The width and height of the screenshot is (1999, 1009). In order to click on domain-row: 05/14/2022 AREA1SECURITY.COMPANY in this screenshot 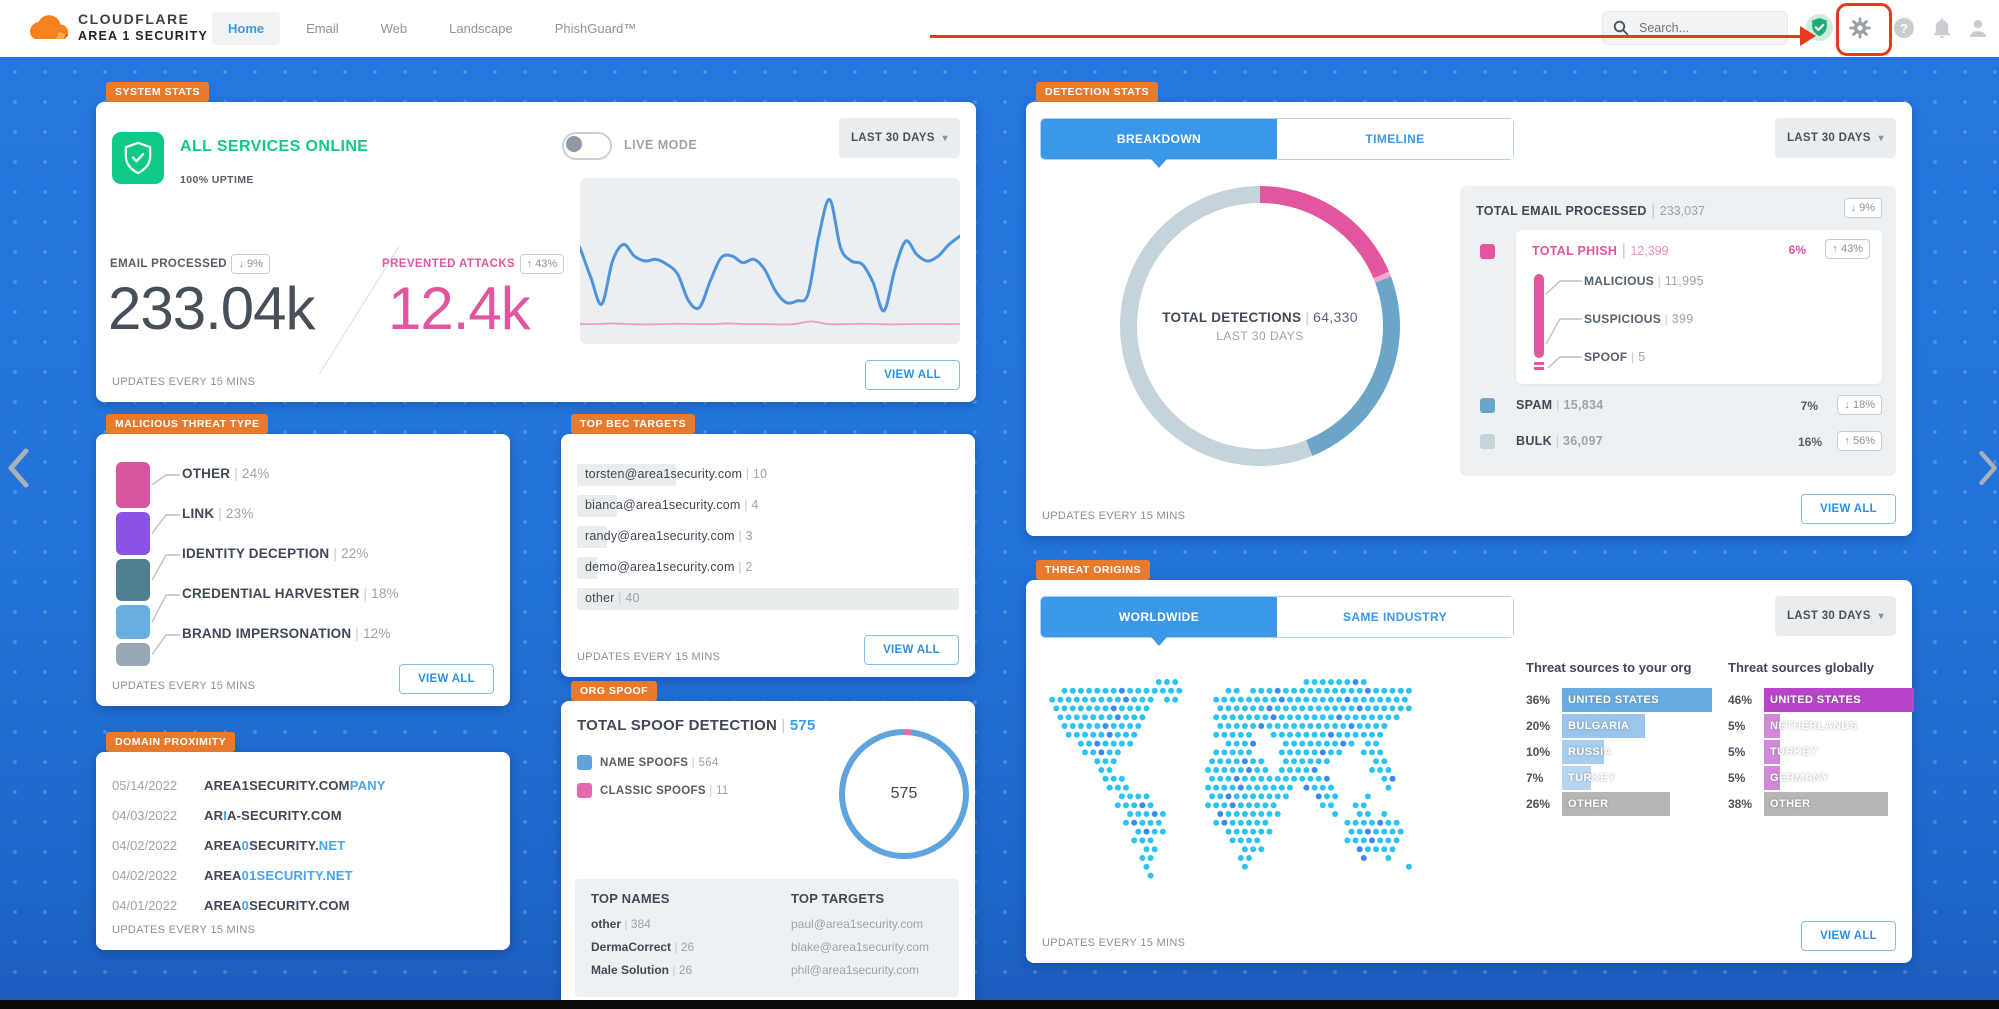, I will do `click(249, 788)`.